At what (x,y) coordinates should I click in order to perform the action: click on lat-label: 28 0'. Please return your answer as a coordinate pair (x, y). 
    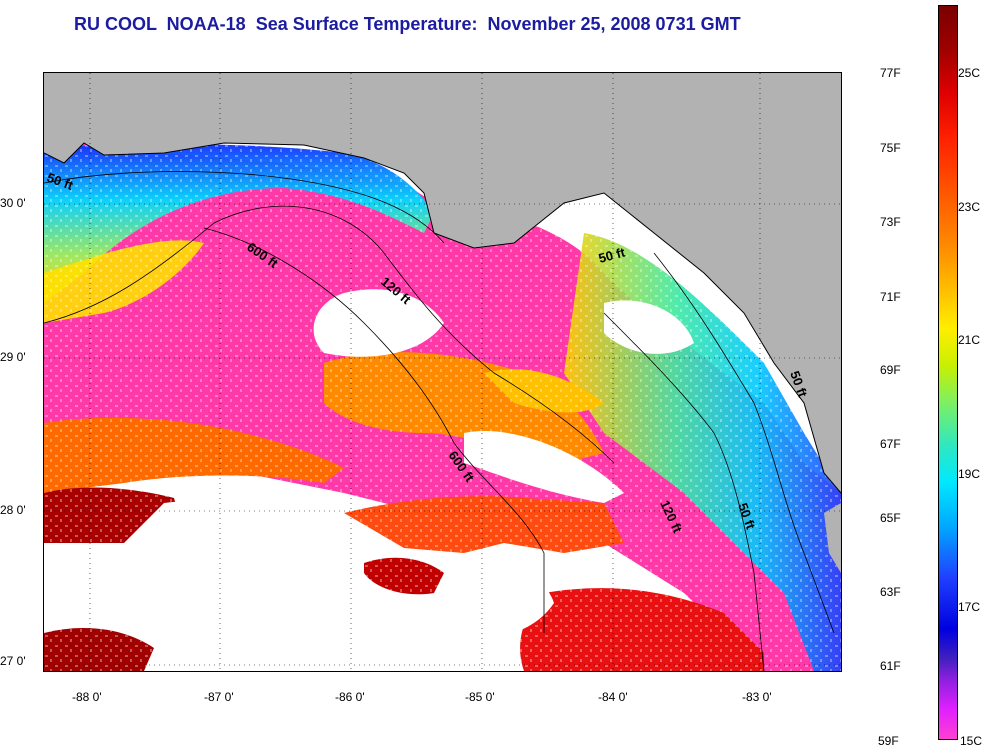
    Looking at the image, I should click on (13, 510).